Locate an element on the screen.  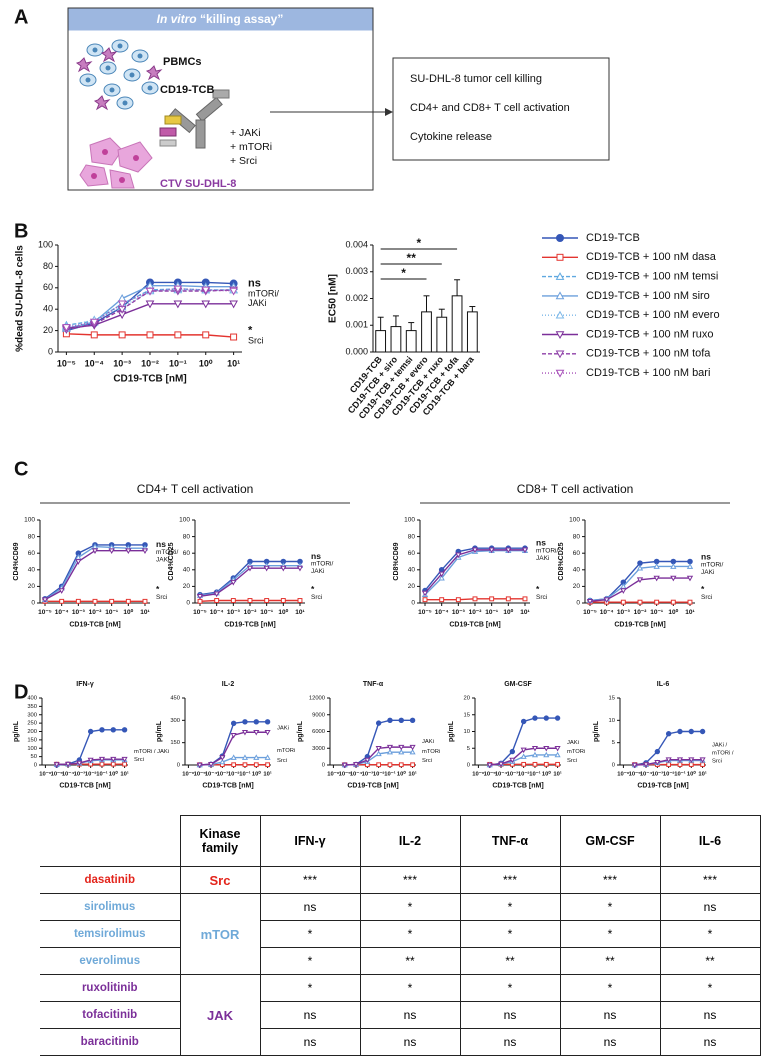
series-line is located at coordinates (639, 583).